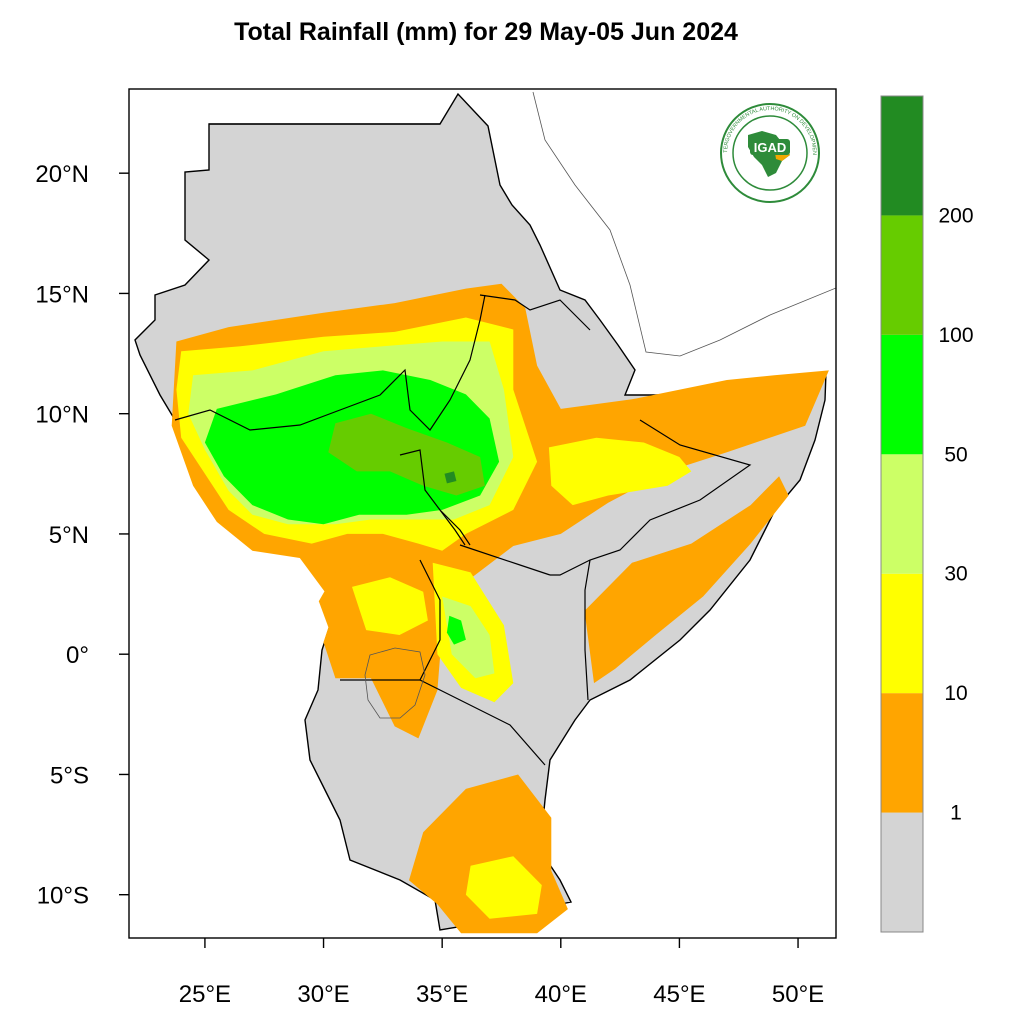 The height and width of the screenshot is (1024, 1024). Describe the element at coordinates (63, 896) in the screenshot. I see `y-tick-label: 10°S` at that location.